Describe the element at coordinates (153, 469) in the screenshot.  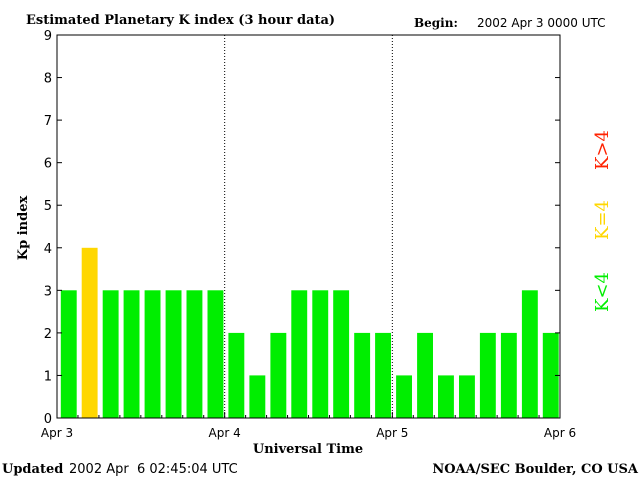
I see `updated-value: 2002 Apr 6 02:45:04 UTC` at that location.